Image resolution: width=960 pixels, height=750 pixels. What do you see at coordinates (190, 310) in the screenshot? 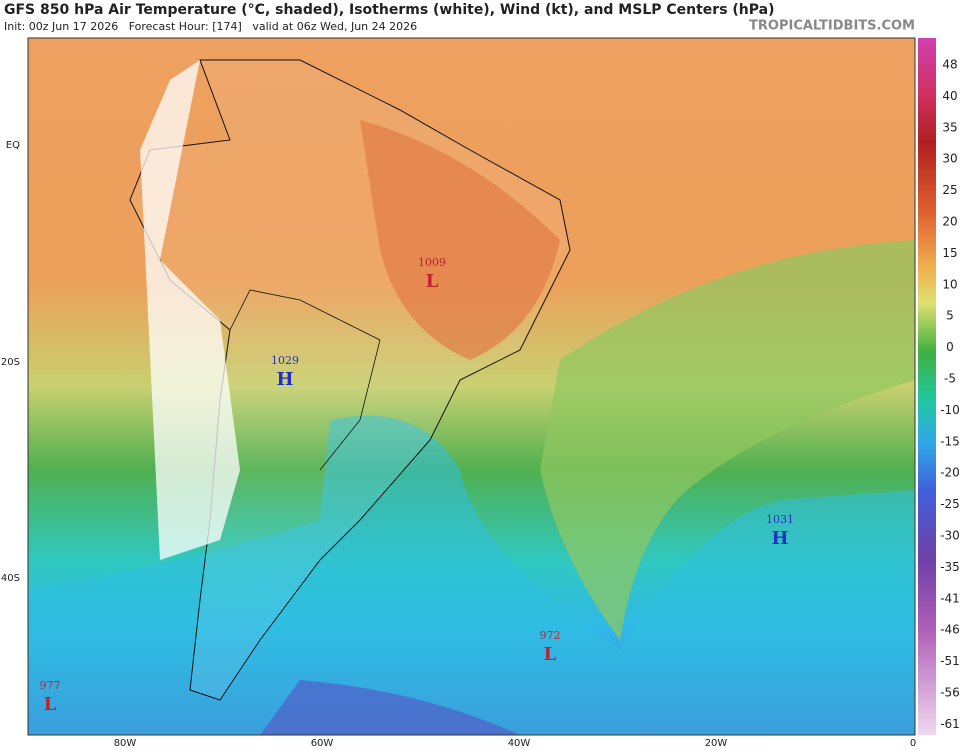
I see `andes-mask` at bounding box center [190, 310].